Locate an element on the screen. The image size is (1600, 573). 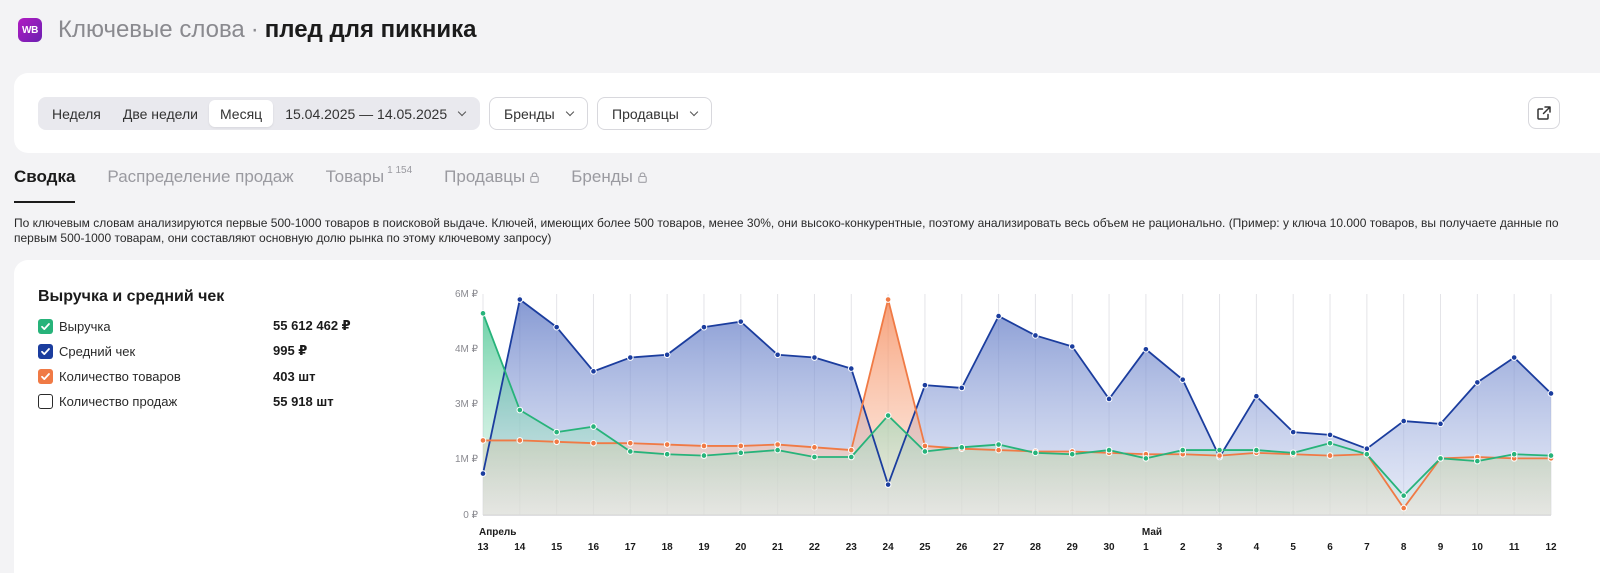
date-range-picker: 15.04.2025 — 14.05.2025 is located at coordinates (375, 113).